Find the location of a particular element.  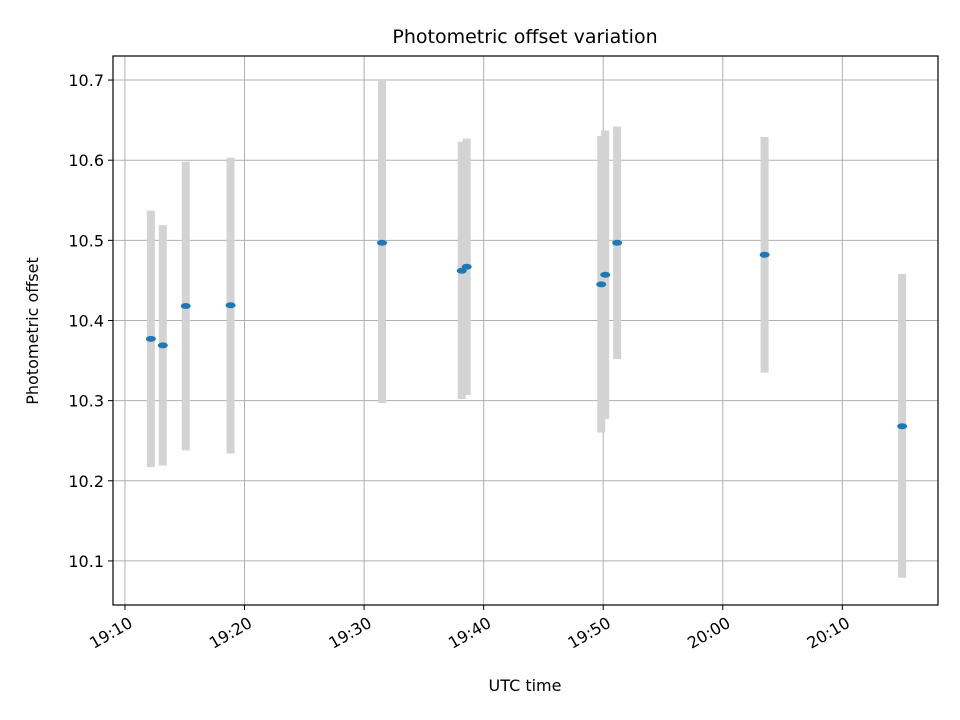

x-tick-label: 19:50 is located at coordinates (589, 633).